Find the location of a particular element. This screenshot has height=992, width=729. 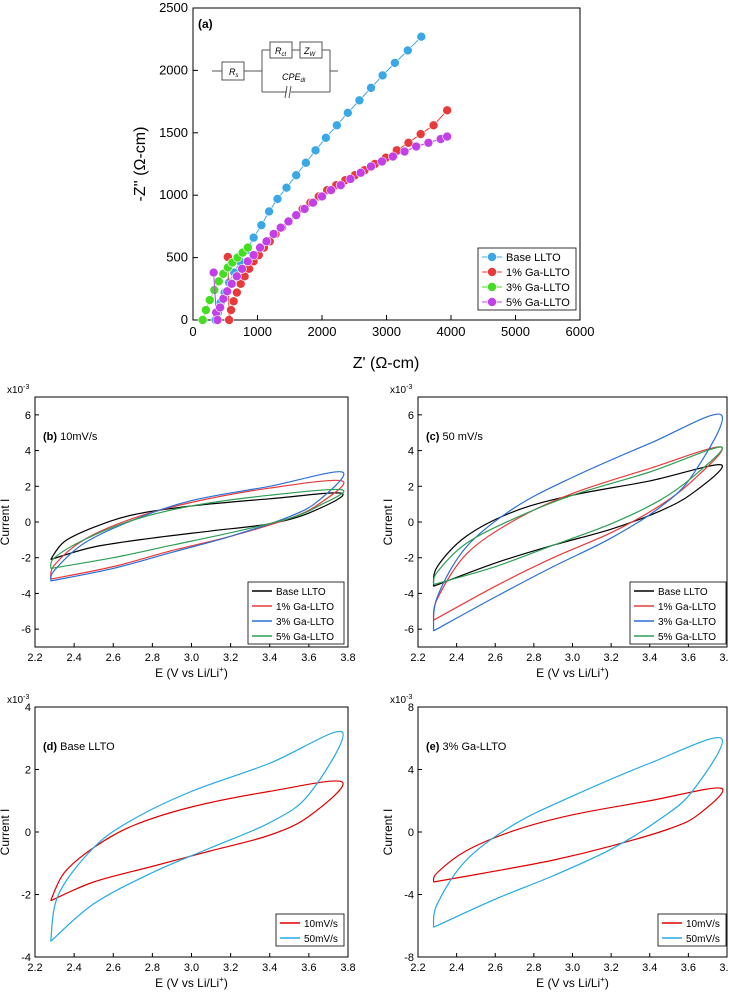

y-tick-label: 1500 is located at coordinates (173, 132).